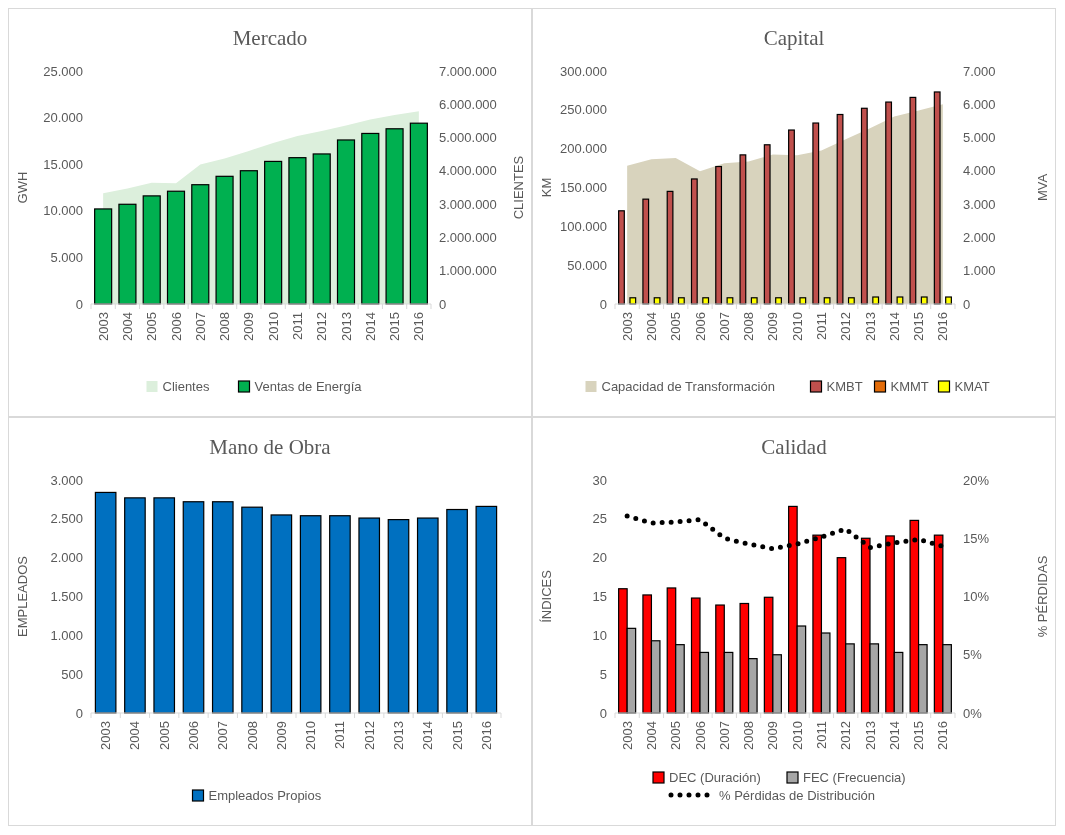 The height and width of the screenshot is (835, 1065). What do you see at coordinates (583, 71) in the screenshot?
I see `y-tick-label: 300.000` at bounding box center [583, 71].